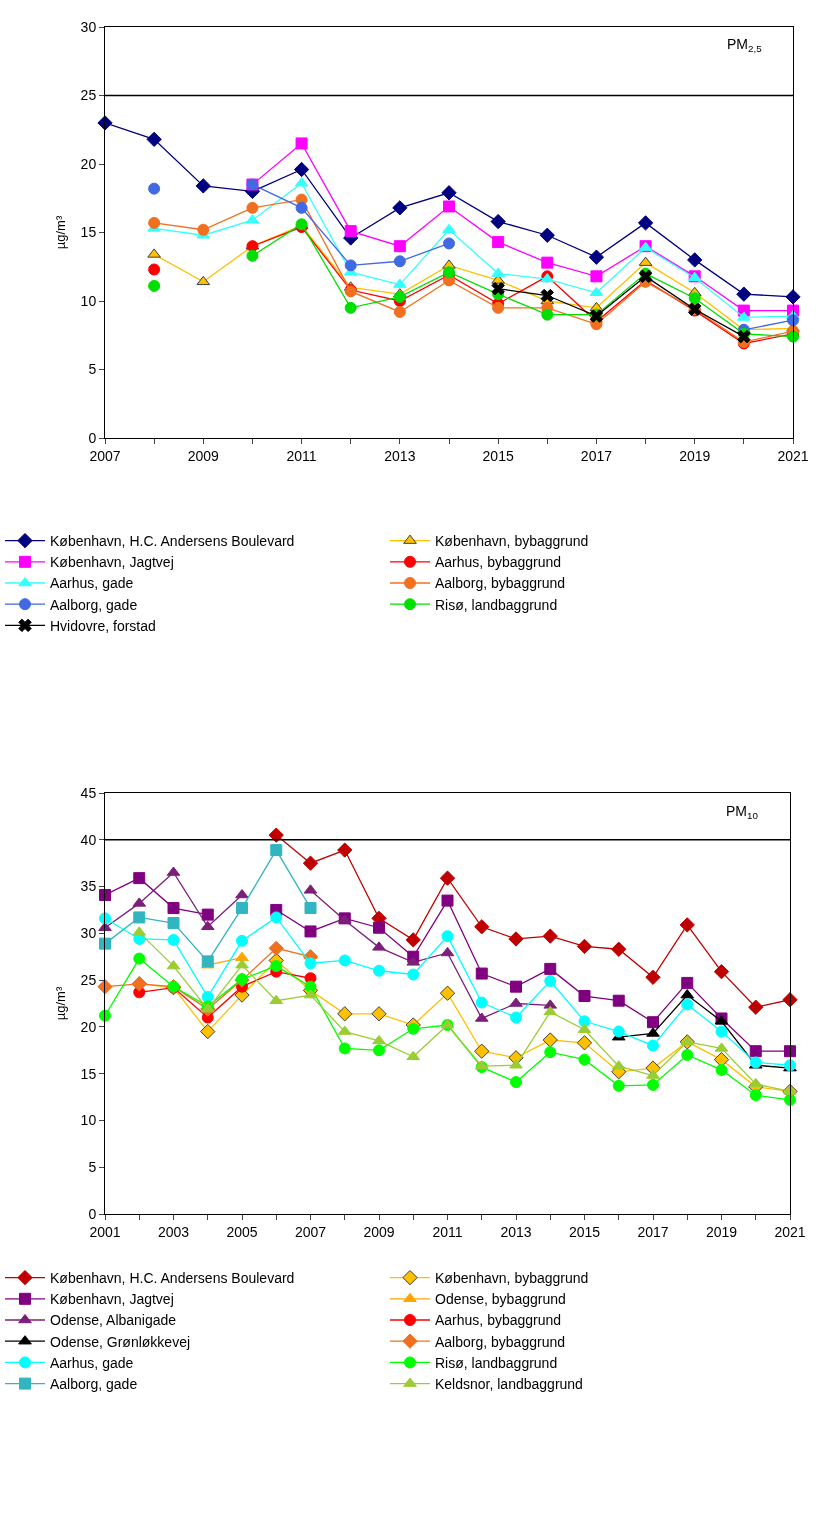 The height and width of the screenshot is (1528, 816). I want to click on x-tick-label: 2005, so click(242, 1231).